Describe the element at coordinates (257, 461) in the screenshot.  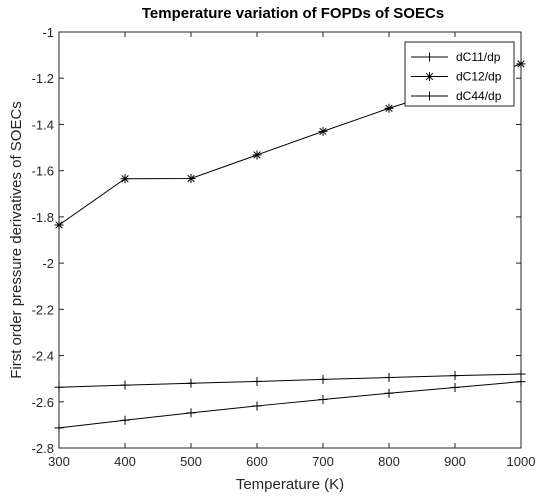
I see `x-tick-label: 600` at that location.